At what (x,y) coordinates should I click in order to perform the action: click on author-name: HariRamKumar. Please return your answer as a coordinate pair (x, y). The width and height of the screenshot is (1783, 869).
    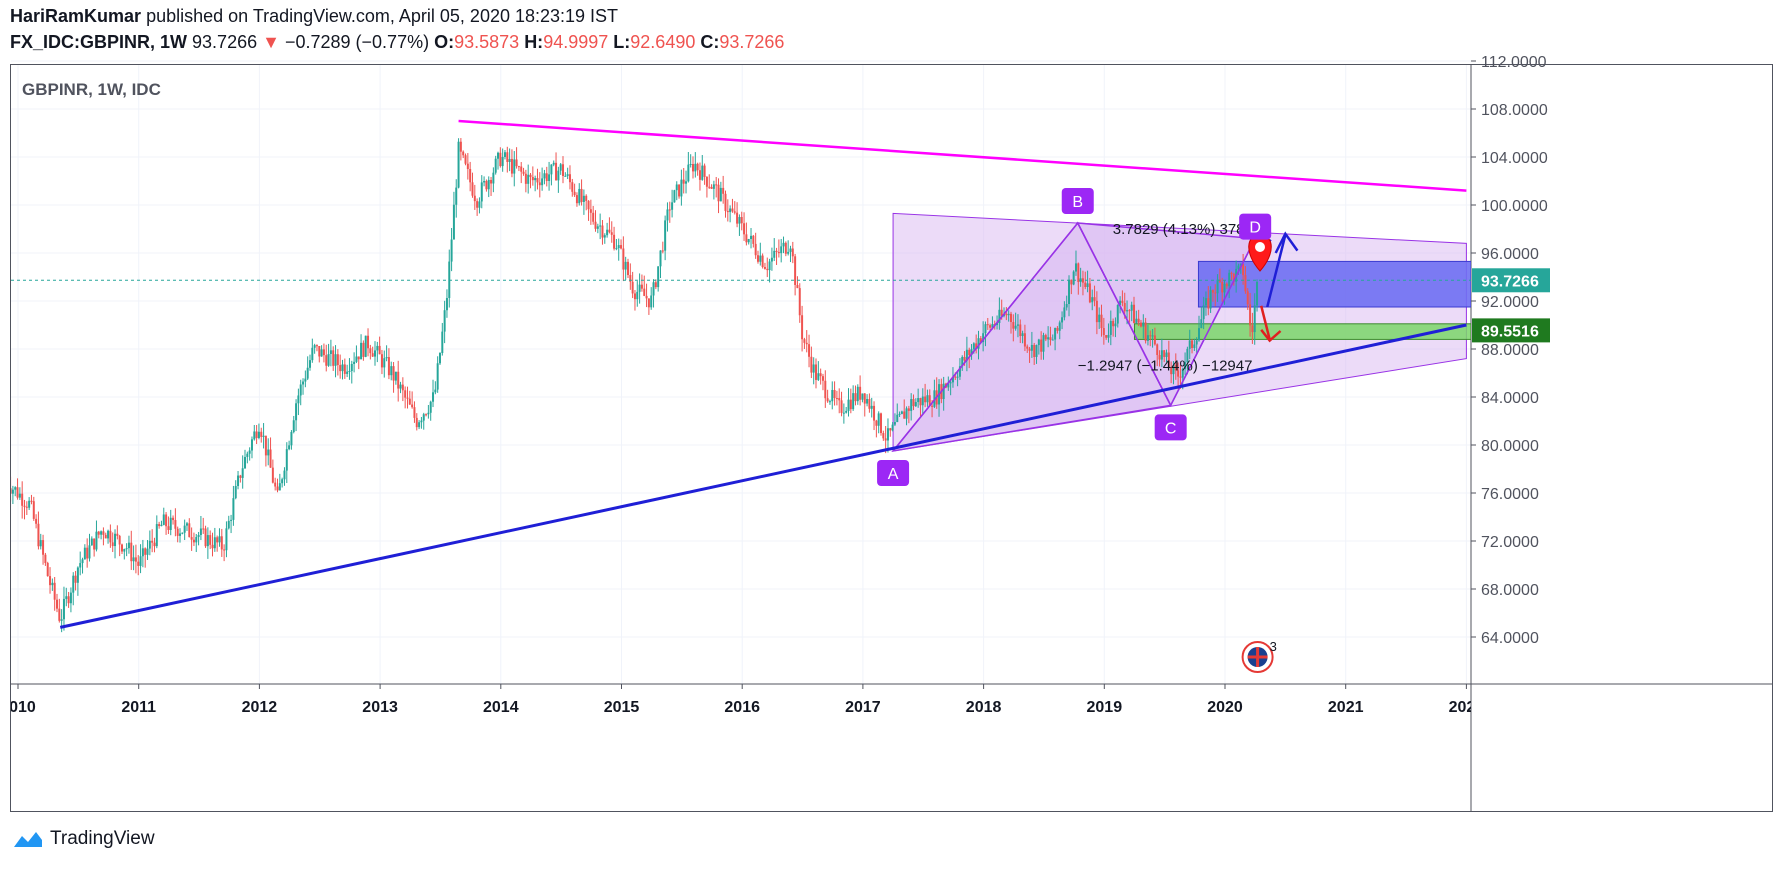
    Looking at the image, I should click on (76, 16).